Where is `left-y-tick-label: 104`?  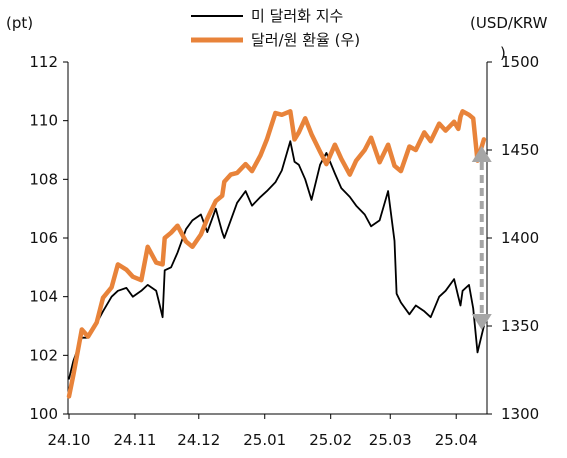
left-y-tick-label: 104 is located at coordinates (43, 297).